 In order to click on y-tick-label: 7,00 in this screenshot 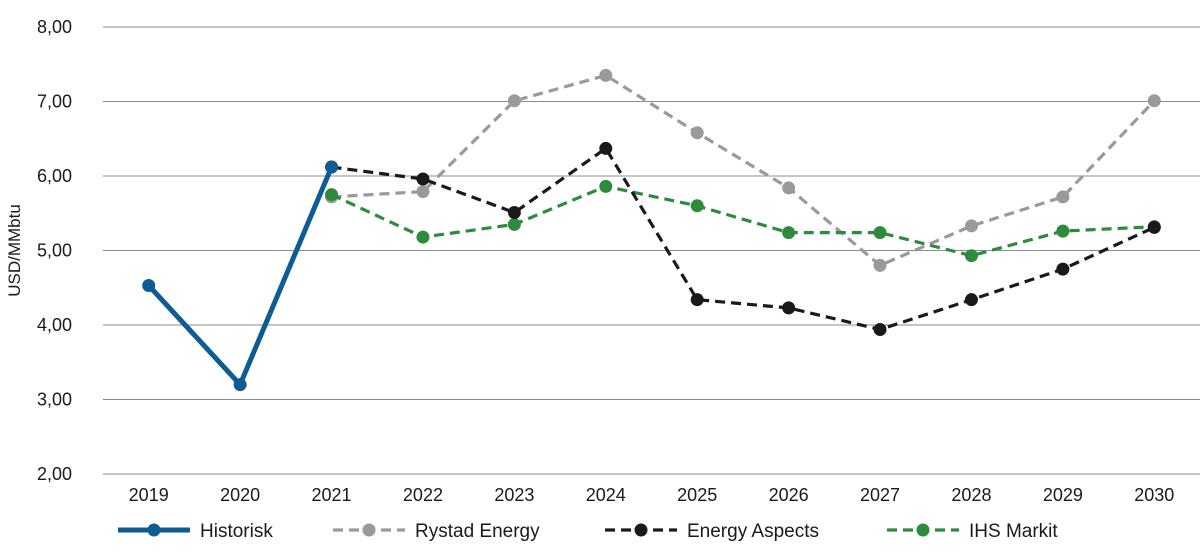, I will do `click(54, 102)`.